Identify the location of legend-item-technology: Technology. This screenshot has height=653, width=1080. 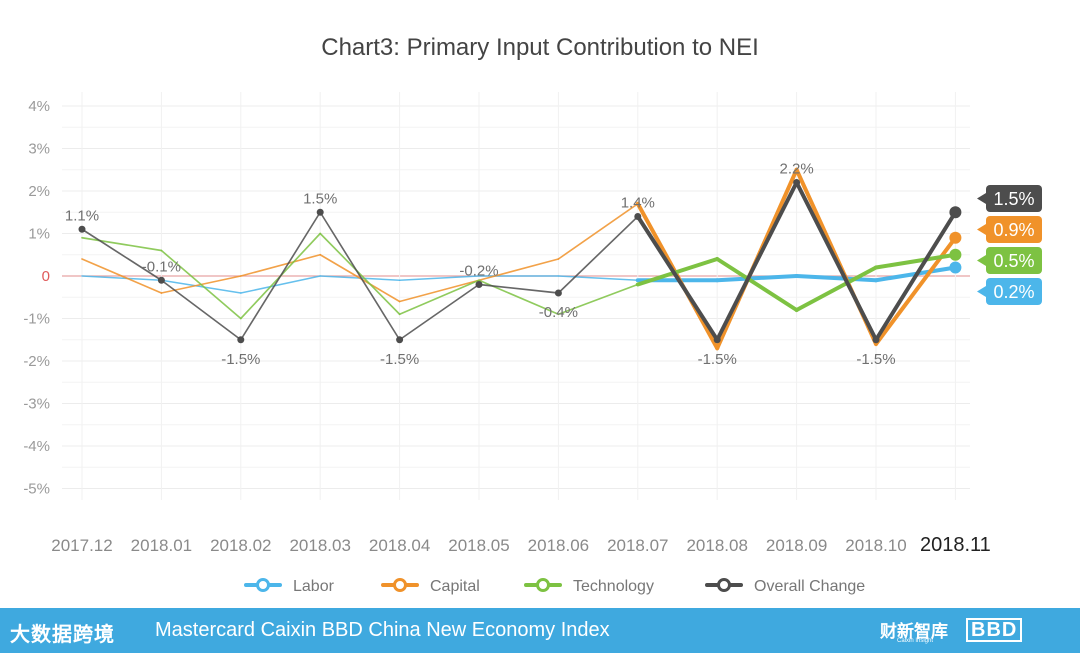
(589, 586).